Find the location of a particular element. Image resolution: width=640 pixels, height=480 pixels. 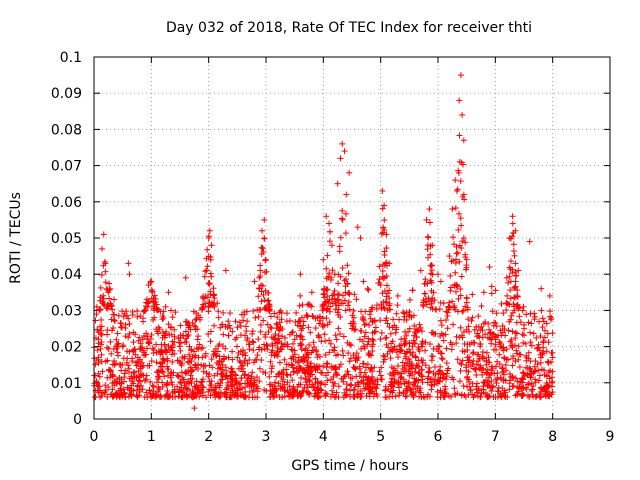

y-tick-label: 0 is located at coordinates (77, 420).